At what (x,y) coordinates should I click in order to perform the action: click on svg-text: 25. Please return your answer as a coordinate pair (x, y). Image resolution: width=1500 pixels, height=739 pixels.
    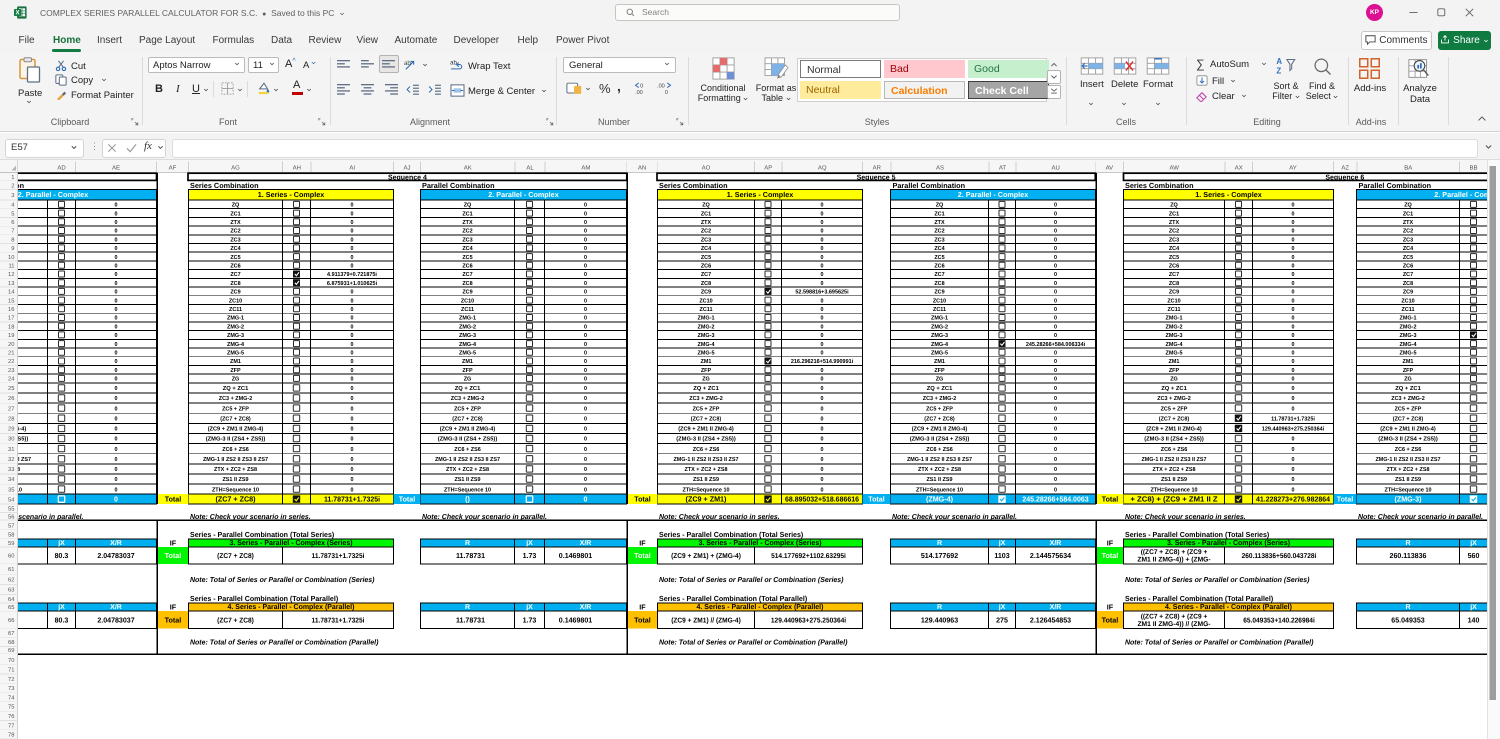
    Looking at the image, I should click on (11, 388).